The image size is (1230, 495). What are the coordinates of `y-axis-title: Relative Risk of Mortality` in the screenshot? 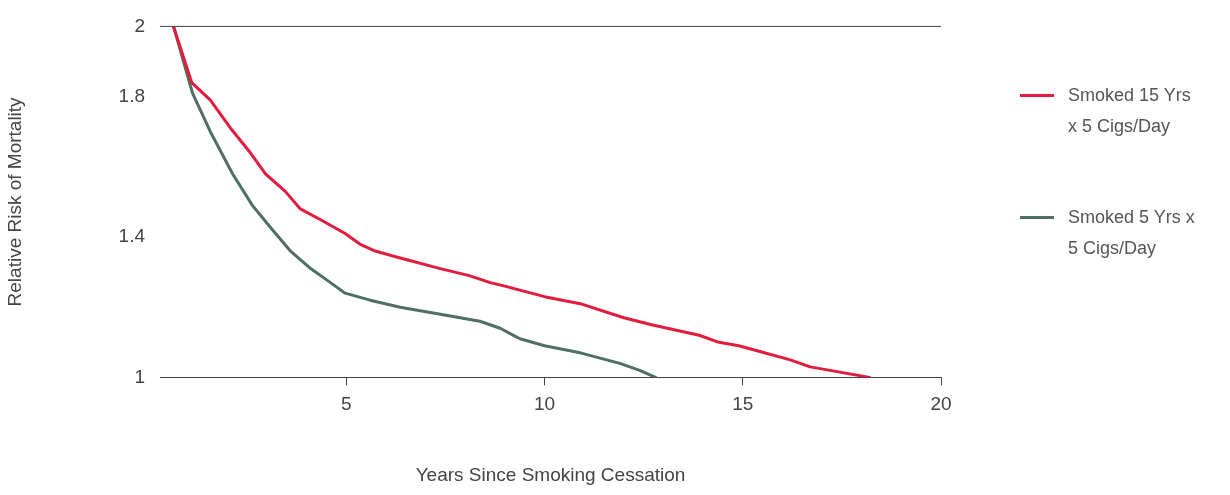 It's located at (14, 201).